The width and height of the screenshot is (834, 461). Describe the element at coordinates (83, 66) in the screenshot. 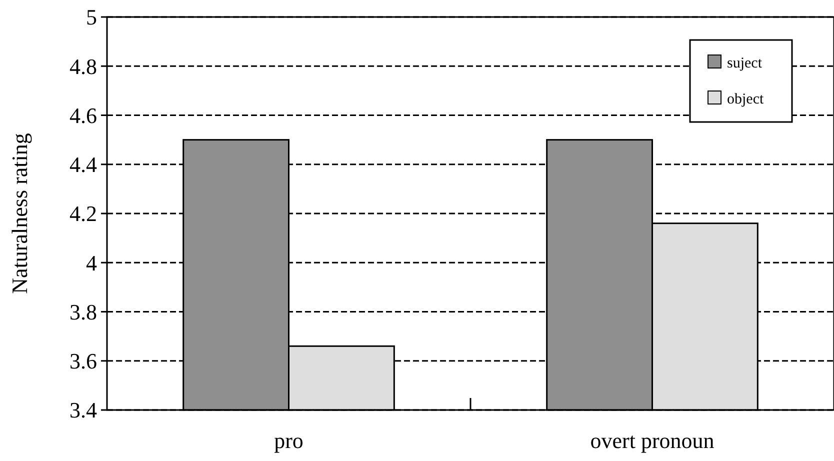

I see `y-tick-label: 4.8` at that location.